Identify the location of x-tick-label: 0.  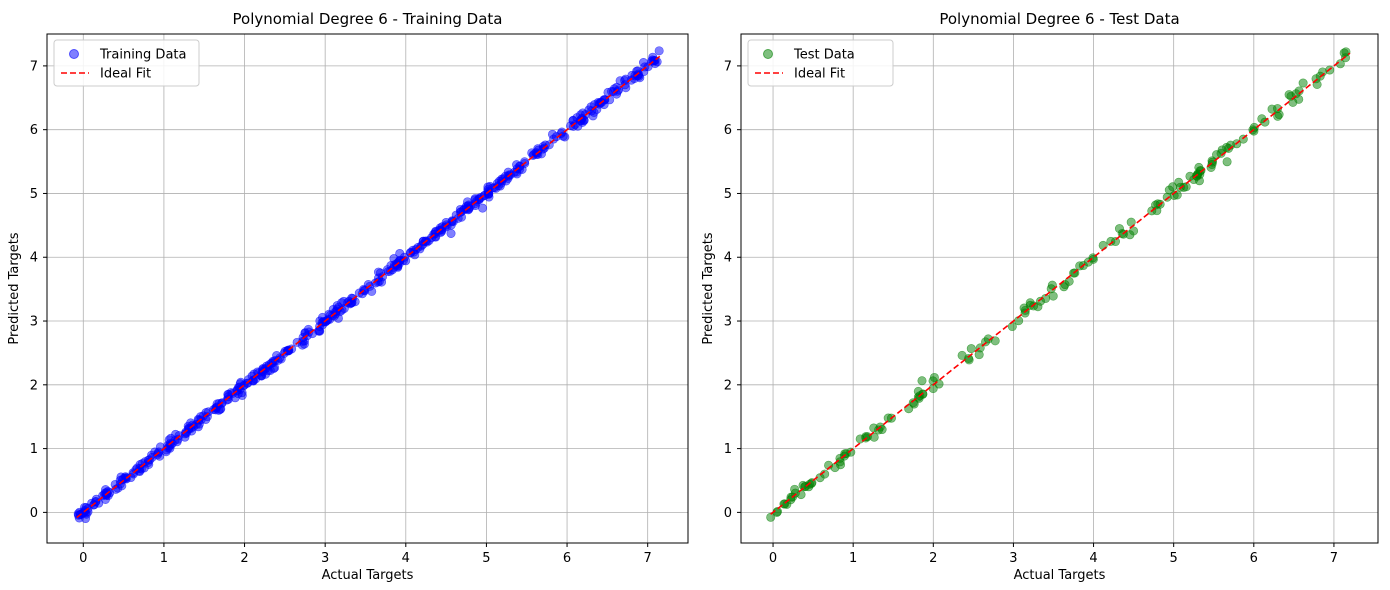
(773, 558).